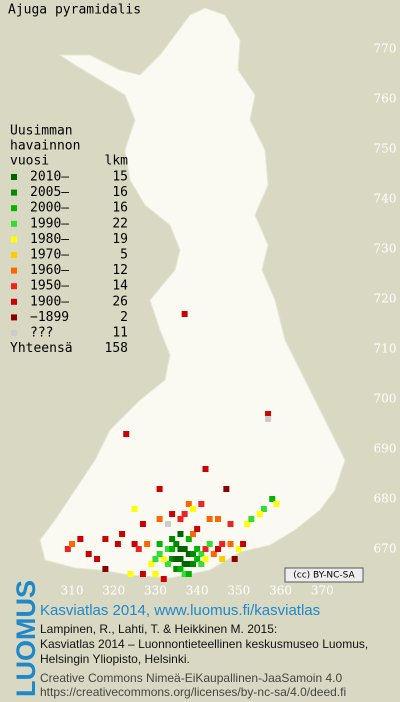 The height and width of the screenshot is (702, 400). What do you see at coordinates (120, 333) in the screenshot?
I see `legend-count: 11` at bounding box center [120, 333].